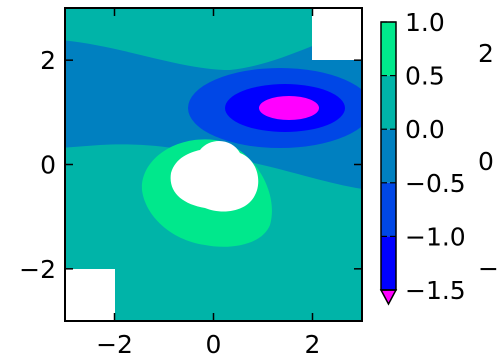 The height and width of the screenshot is (358, 500). I want to click on colorbar-tick-label: −0.5, so click(435, 183).